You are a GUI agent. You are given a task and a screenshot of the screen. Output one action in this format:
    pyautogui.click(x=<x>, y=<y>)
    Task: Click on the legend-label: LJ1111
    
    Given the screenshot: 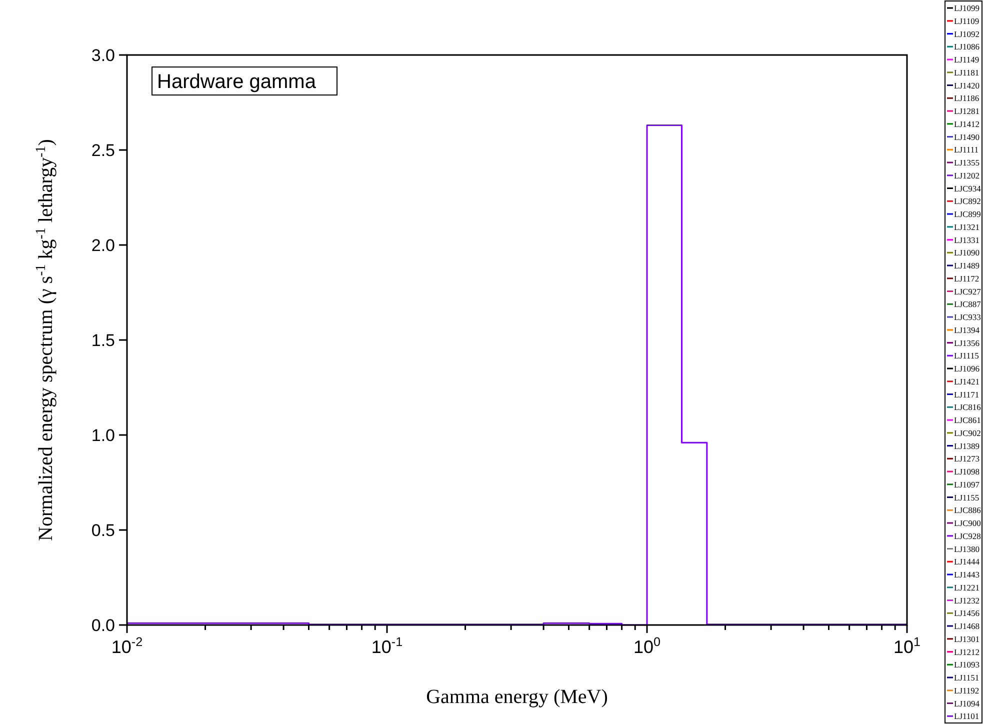 What is the action you would take?
    pyautogui.click(x=966, y=149)
    